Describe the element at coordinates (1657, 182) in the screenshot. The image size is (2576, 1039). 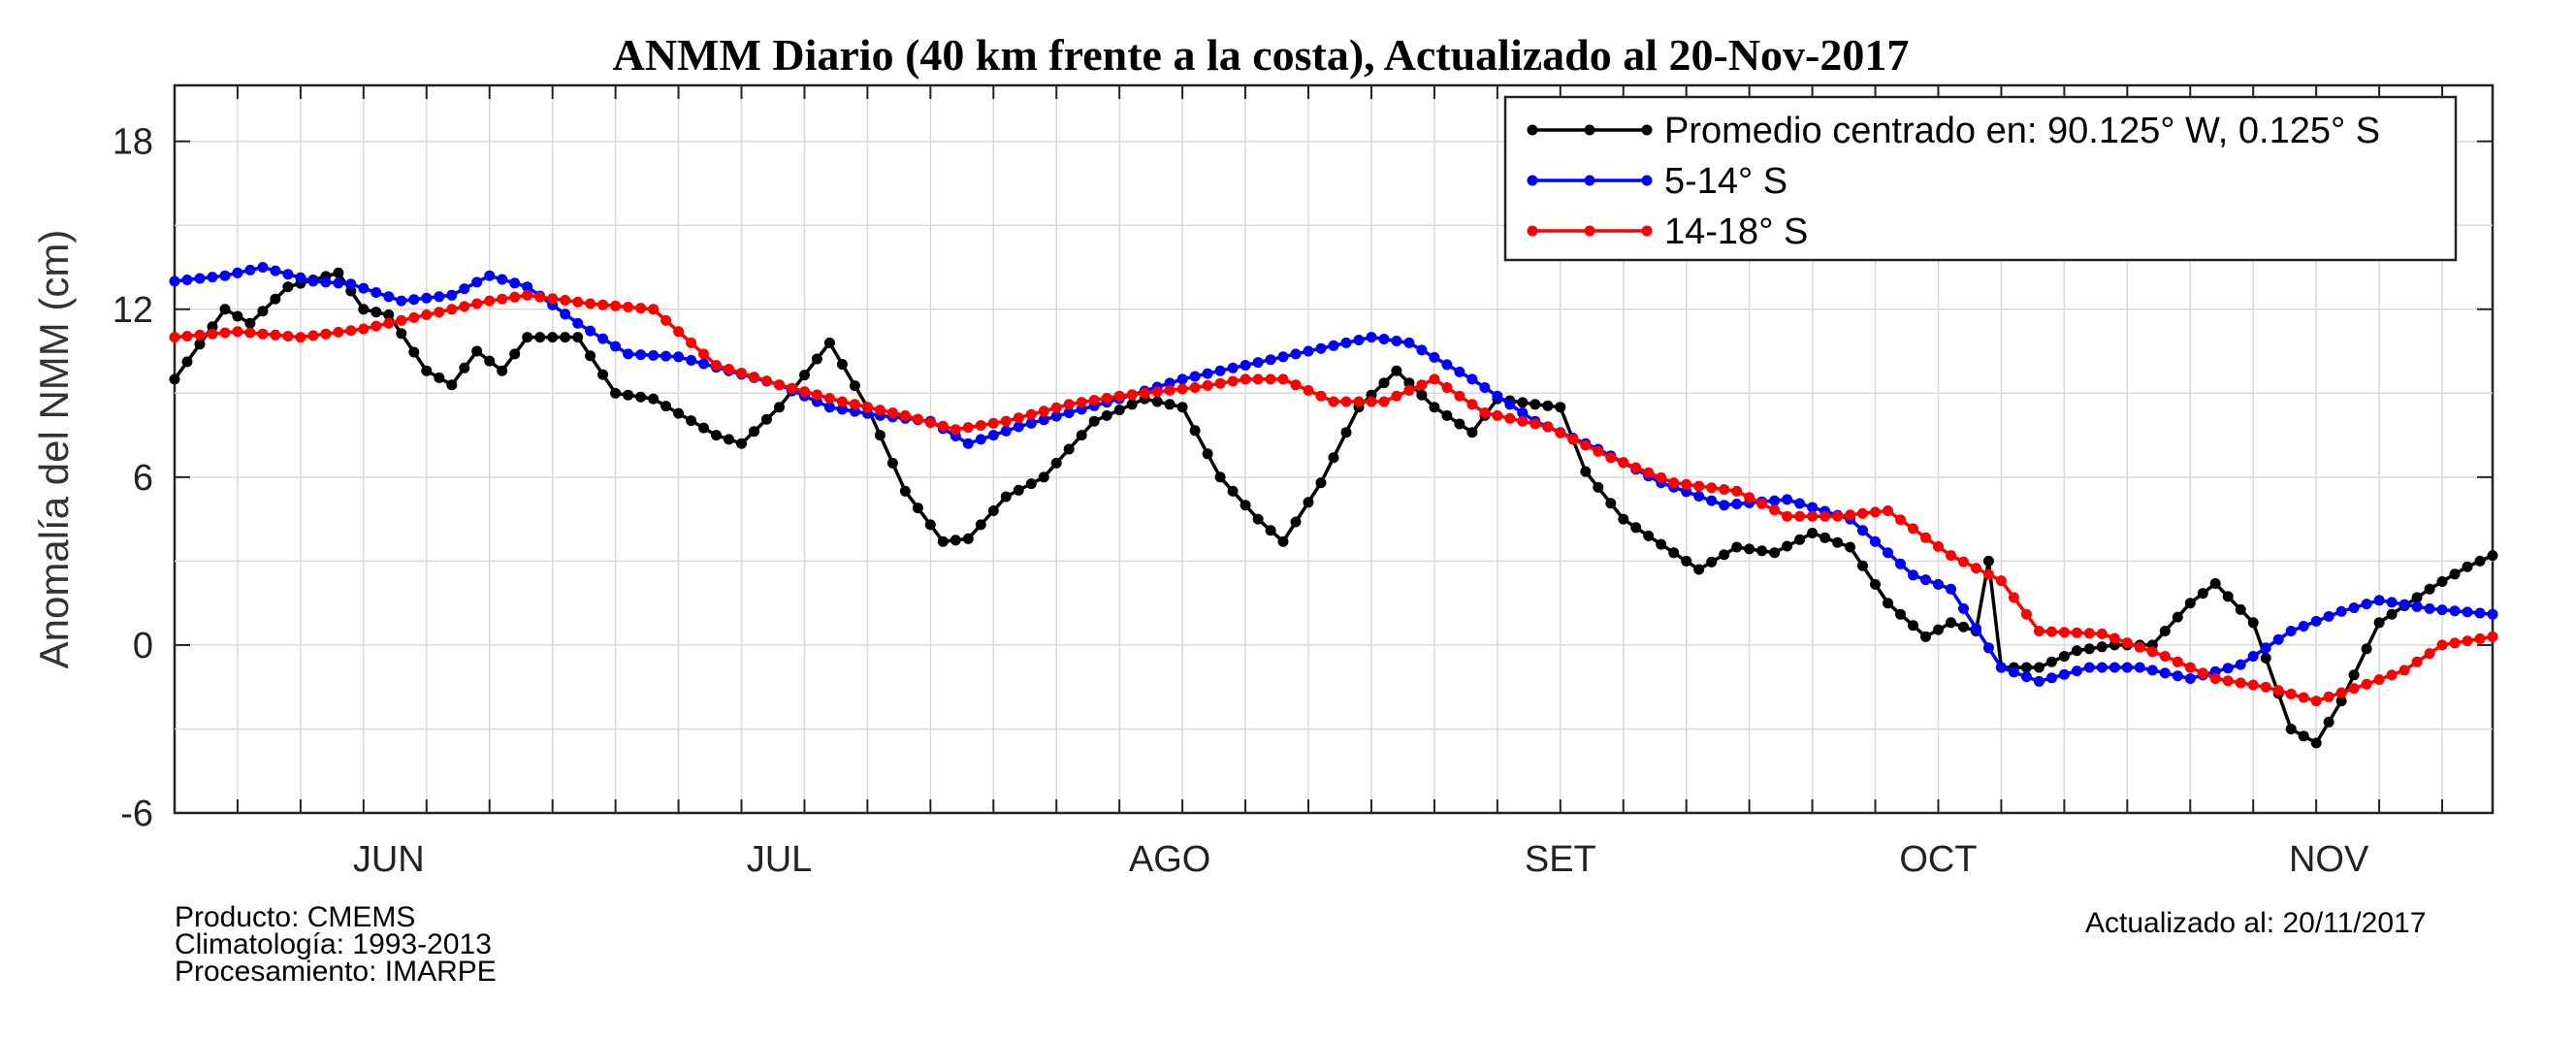
I see `legend-item: 5-14° S` at that location.